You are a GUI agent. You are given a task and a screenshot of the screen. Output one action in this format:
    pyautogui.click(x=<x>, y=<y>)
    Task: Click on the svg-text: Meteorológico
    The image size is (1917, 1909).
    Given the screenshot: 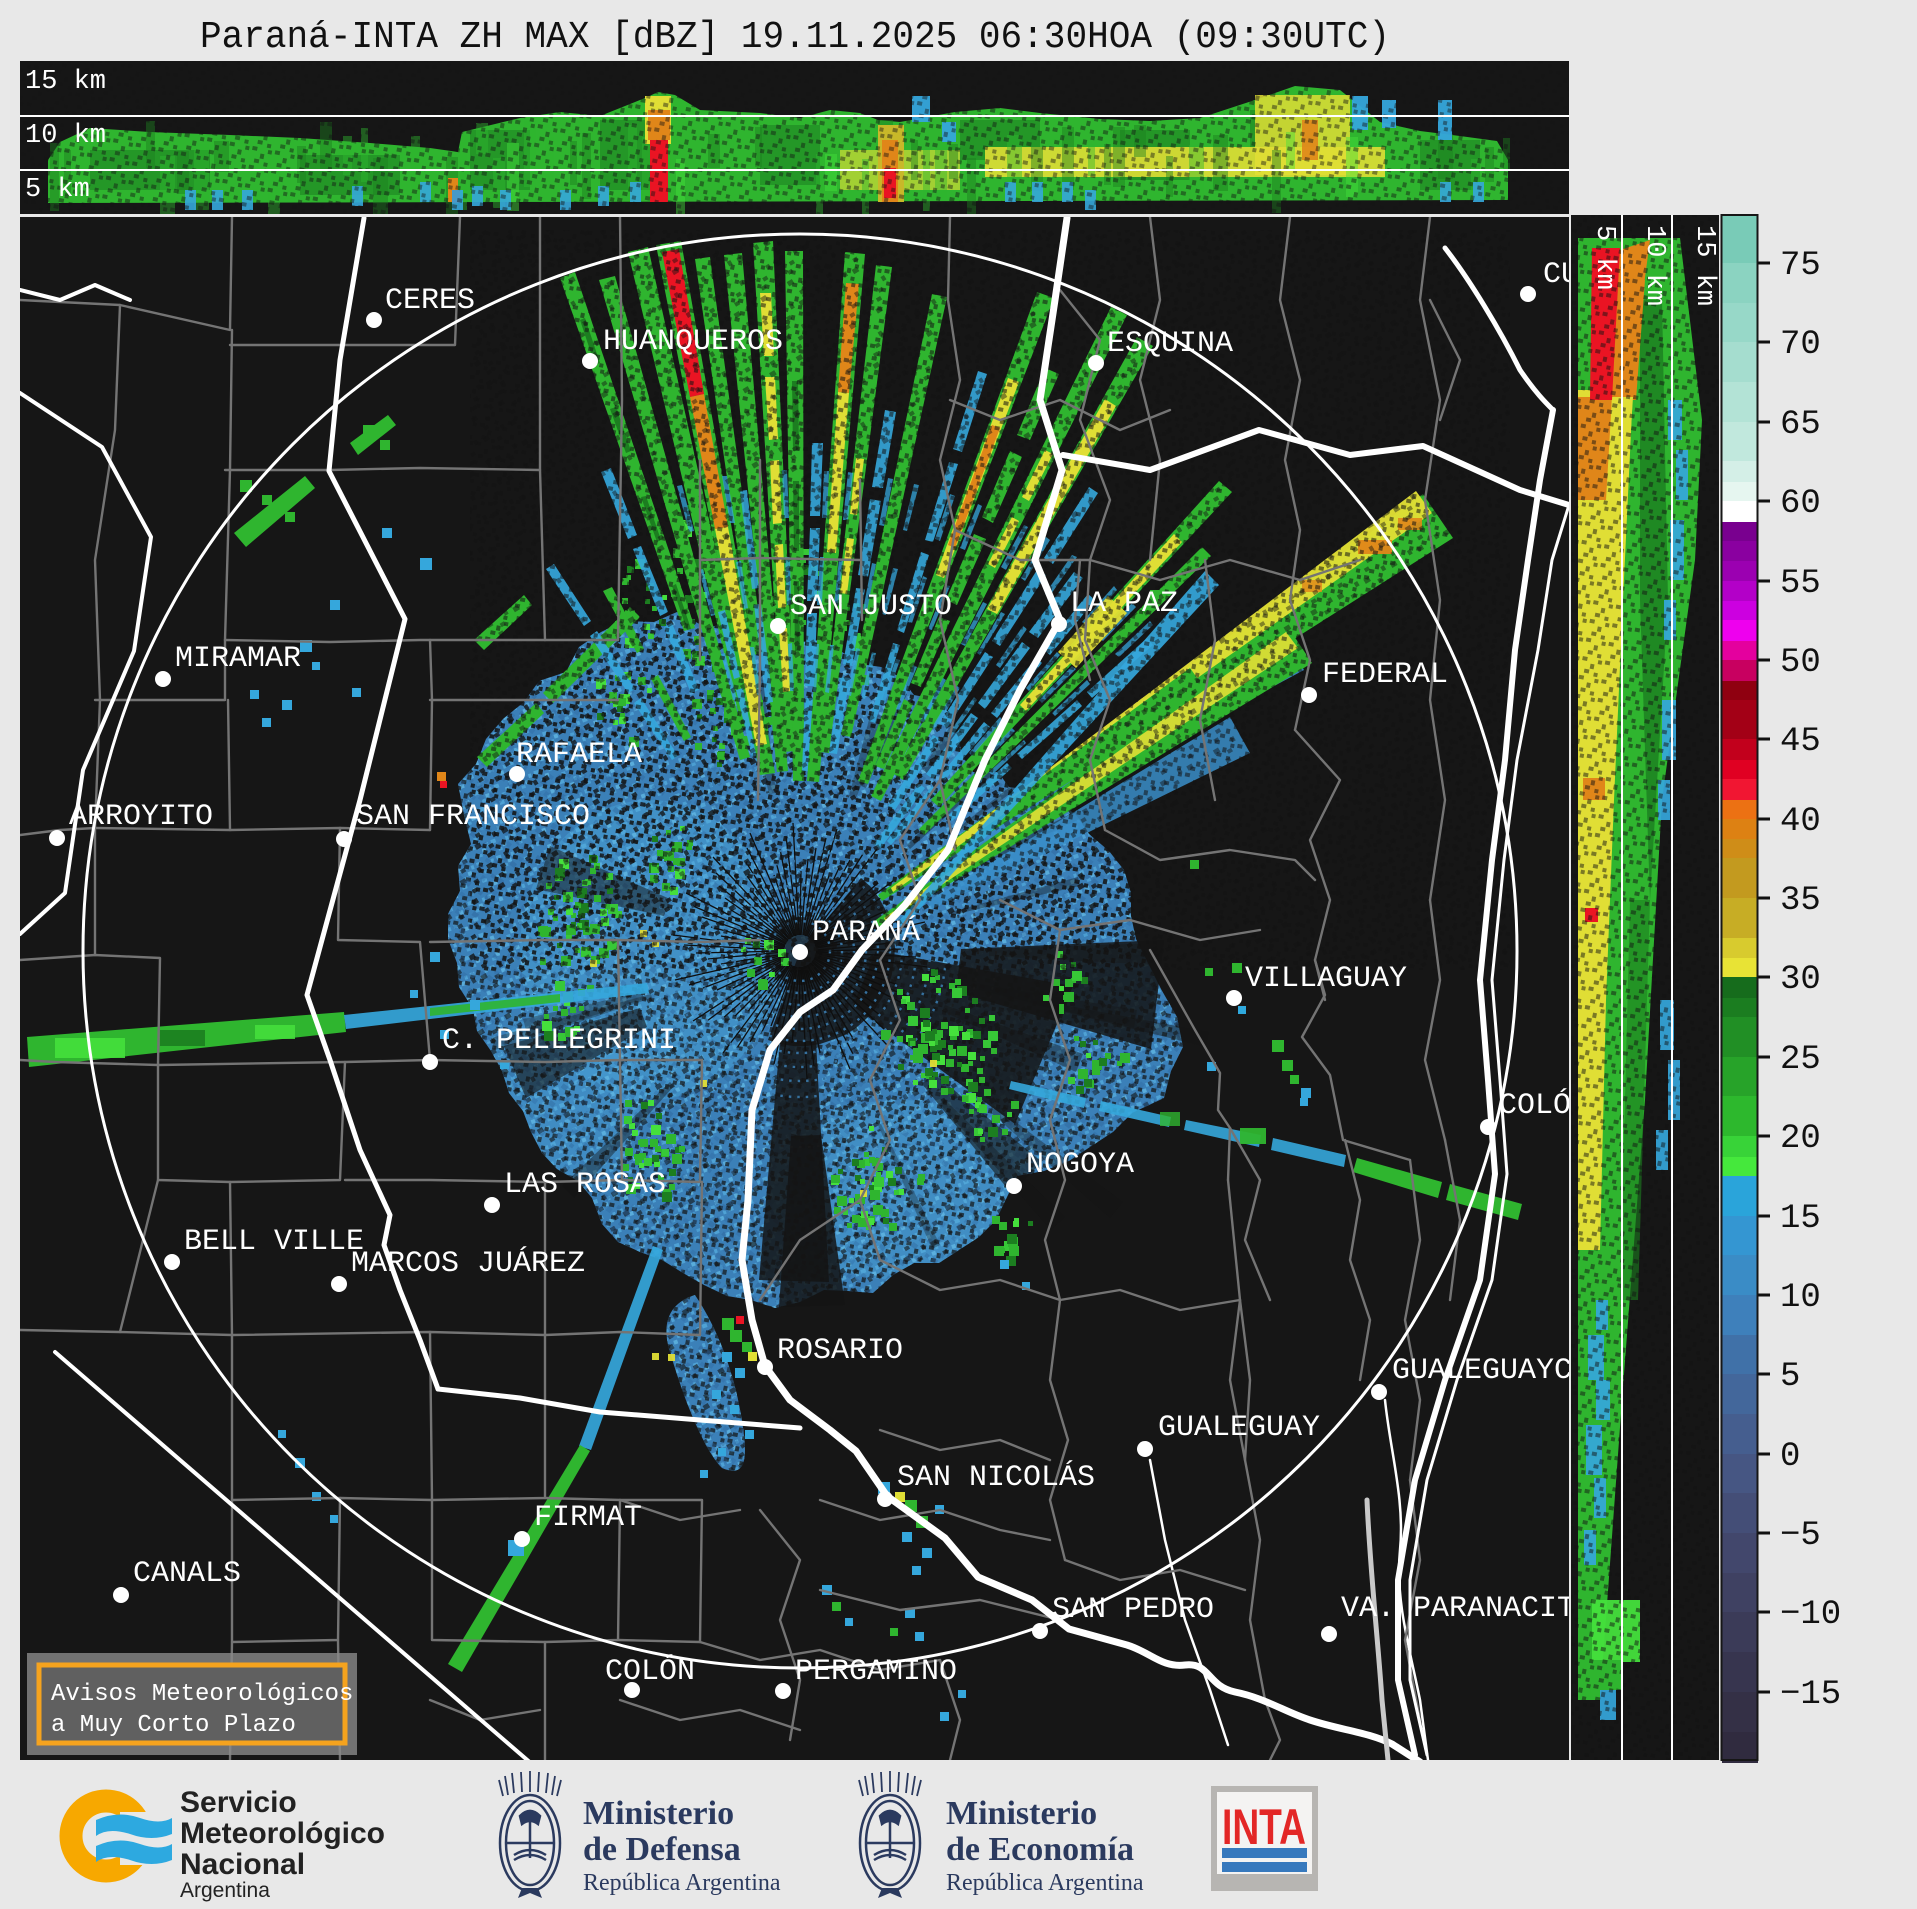 What is the action you would take?
    pyautogui.click(x=282, y=1833)
    